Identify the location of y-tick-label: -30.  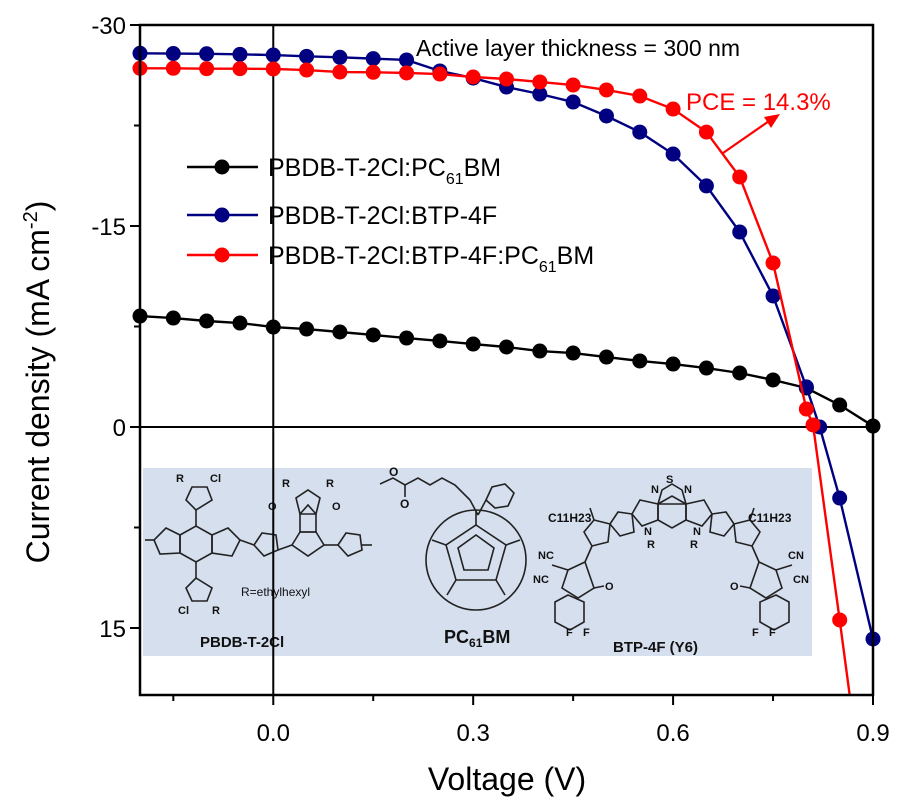
(108, 26).